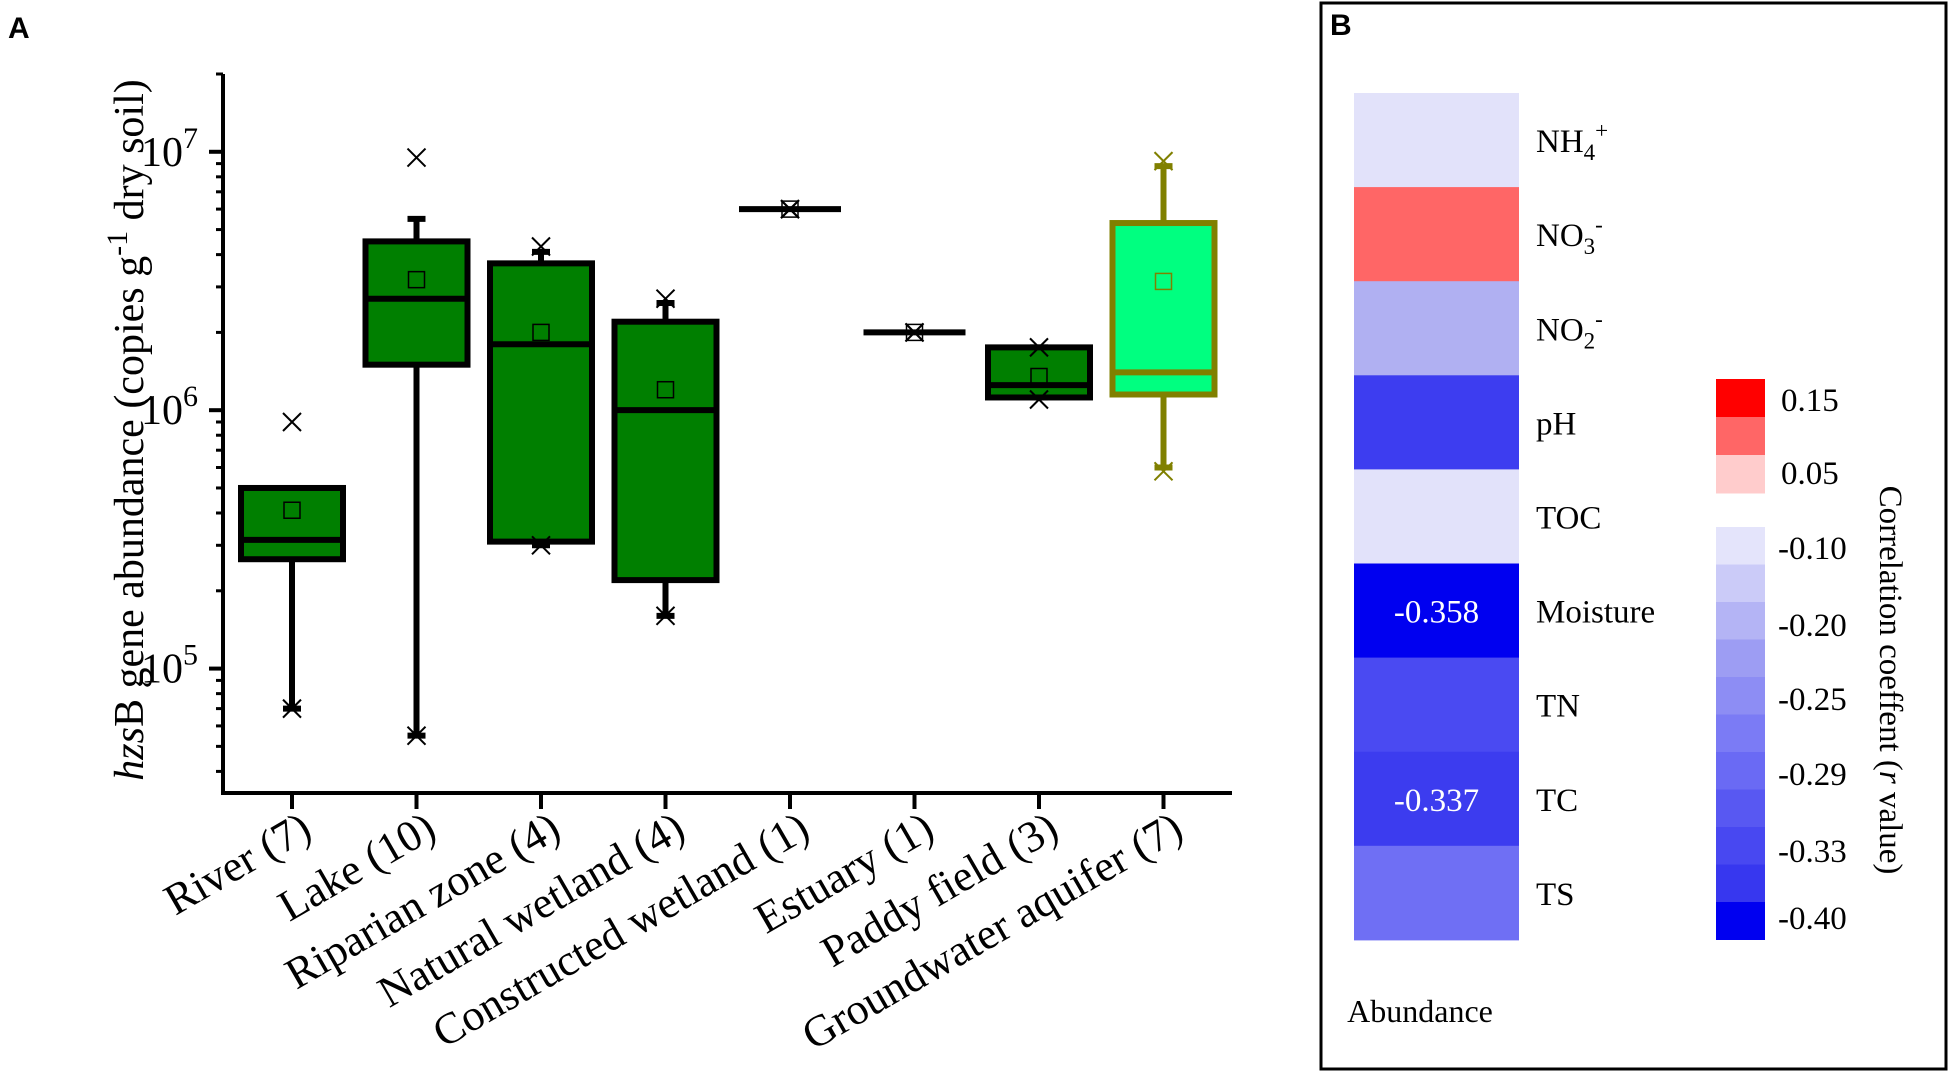 This screenshot has height=1074, width=1950. What do you see at coordinates (541, 402) in the screenshot?
I see `box-iqr` at bounding box center [541, 402].